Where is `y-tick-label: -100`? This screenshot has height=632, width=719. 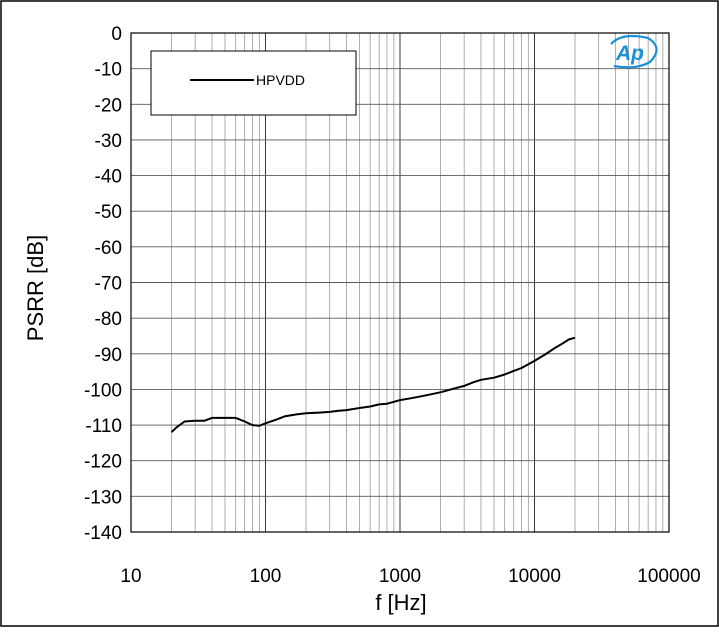
y-tick-label: -100 is located at coordinates (103, 390).